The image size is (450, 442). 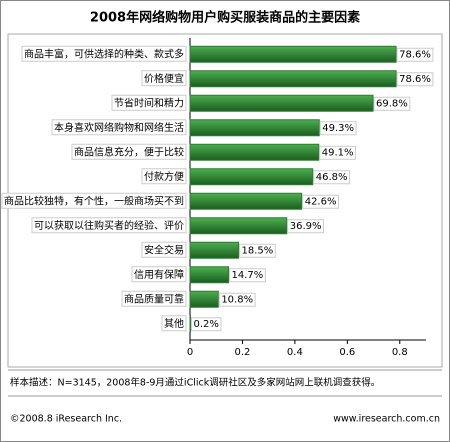 I want to click on y-tick-label: 商品信息充分，便于比较, so click(x=129, y=151).